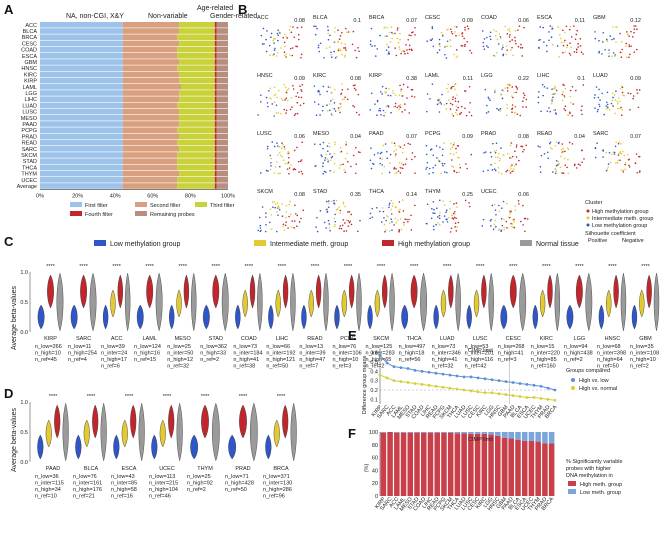 This screenshot has width=666, height=533. What do you see at coordinates (147, 347) in the screenshot?
I see `c-n-label: n_low=124` at bounding box center [147, 347].